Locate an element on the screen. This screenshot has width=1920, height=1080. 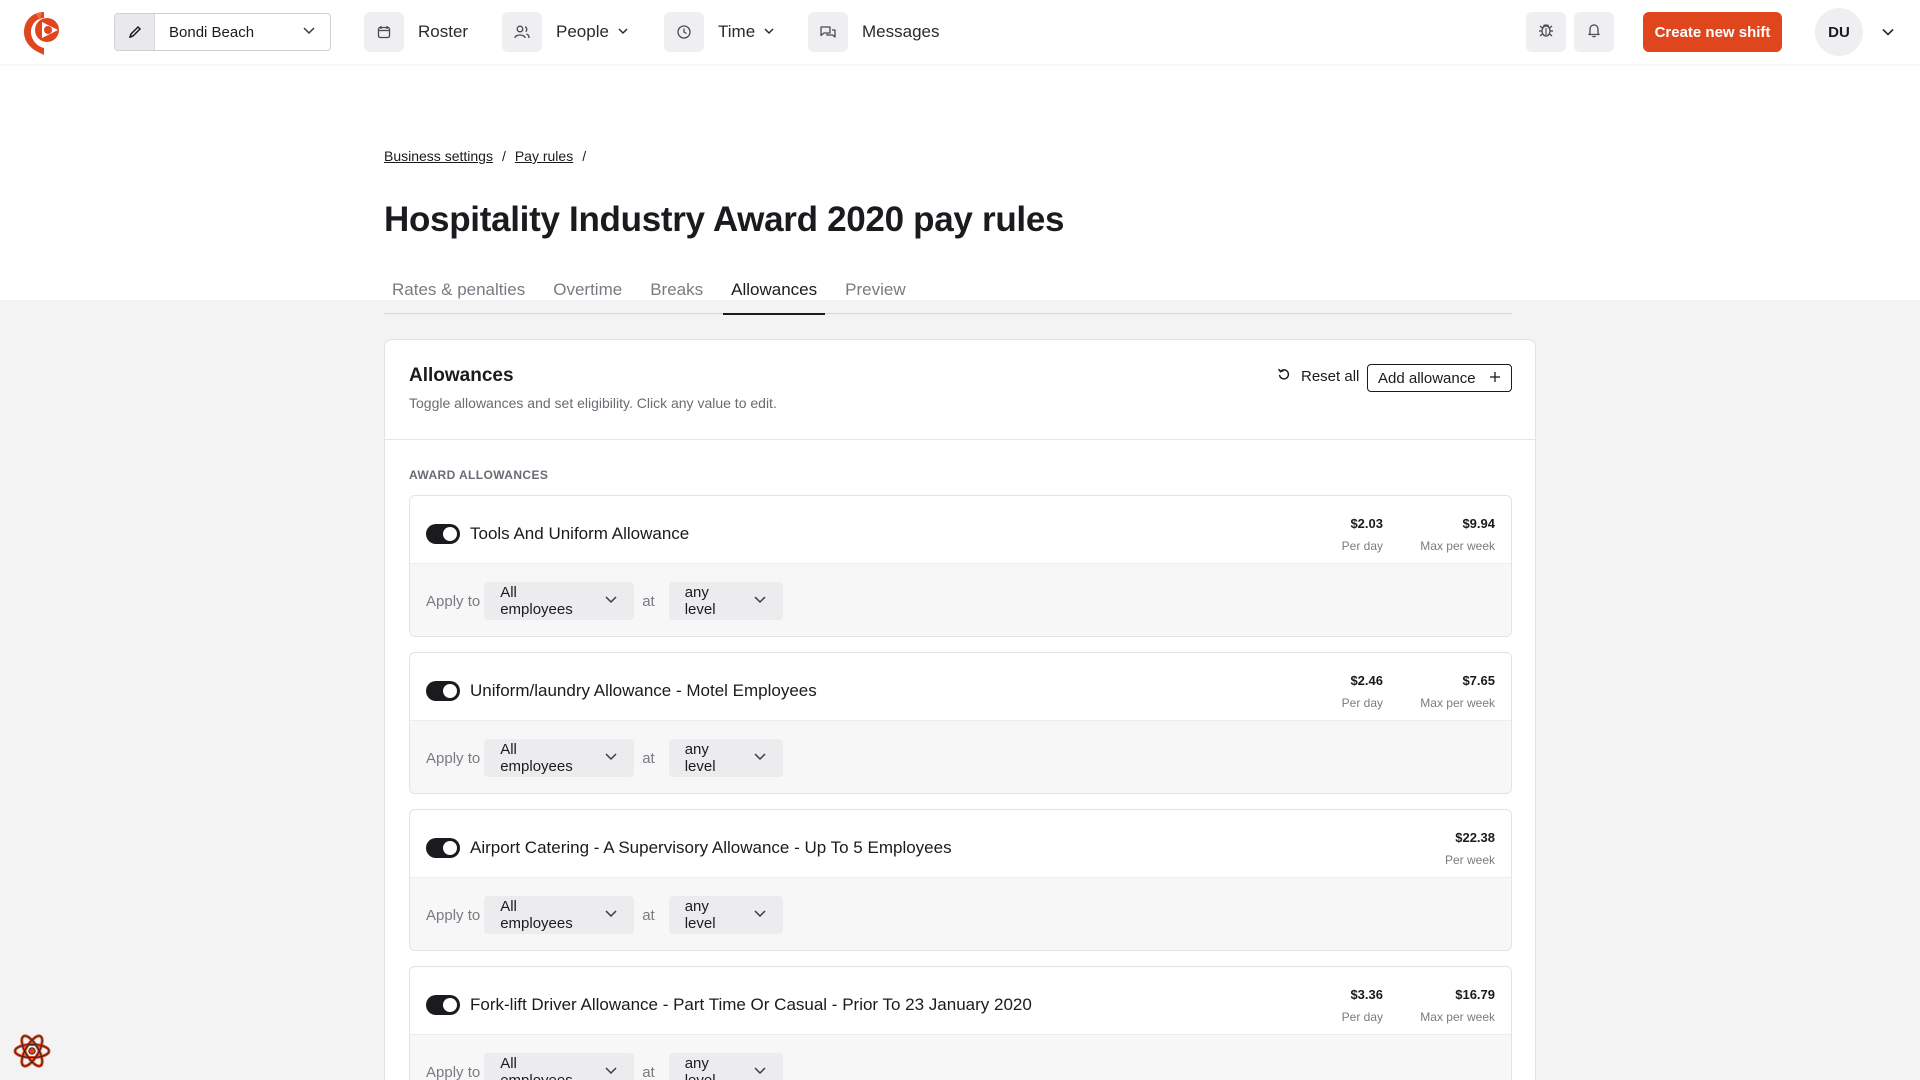
tab-breaks: Breaks is located at coordinates (677, 289).